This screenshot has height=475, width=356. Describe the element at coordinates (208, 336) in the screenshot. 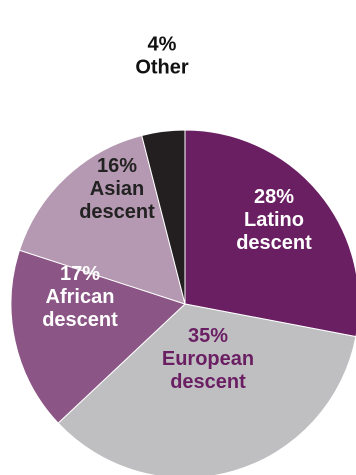

I see `slice-percent-1: 35%` at that location.